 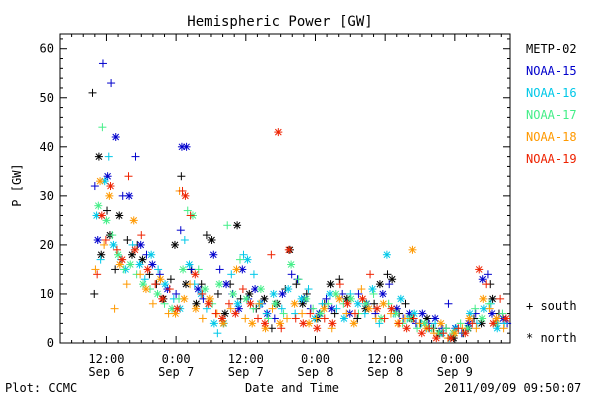 What do you see at coordinates (47, 294) in the screenshot?
I see `y-tick-label: 10` at bounding box center [47, 294].